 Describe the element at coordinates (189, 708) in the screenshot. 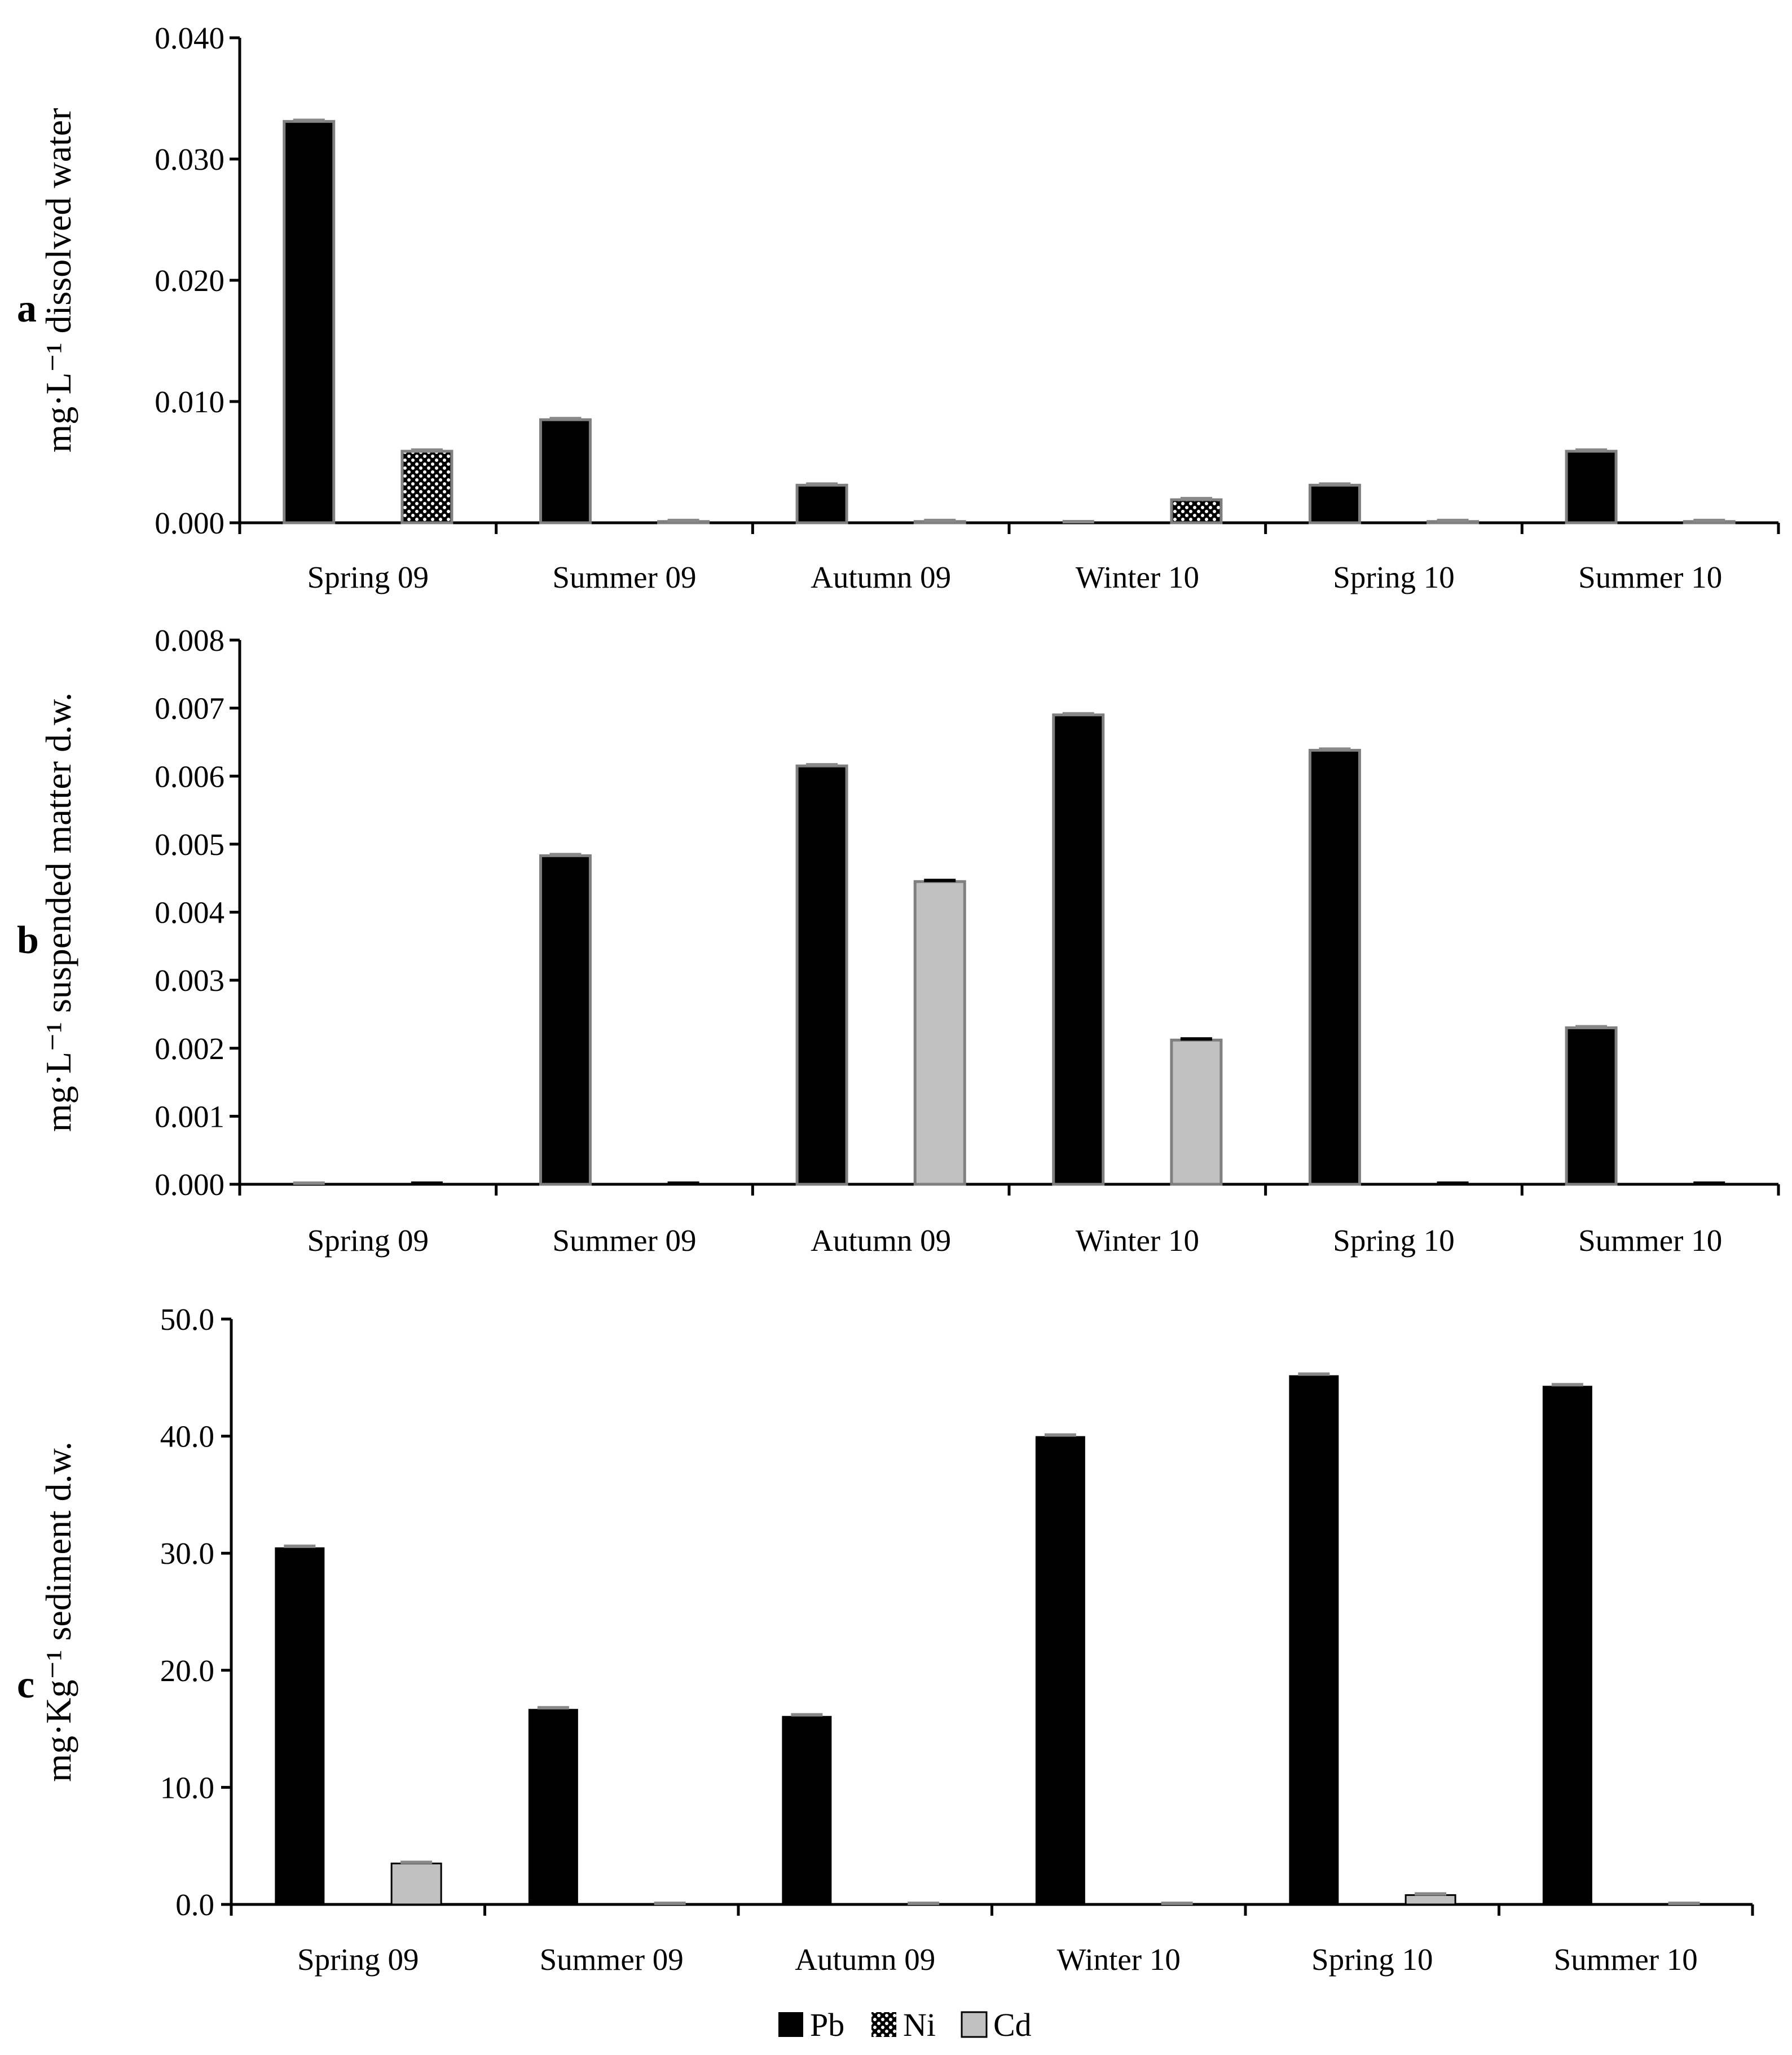

I see `y-tick-label: 0.007` at that location.